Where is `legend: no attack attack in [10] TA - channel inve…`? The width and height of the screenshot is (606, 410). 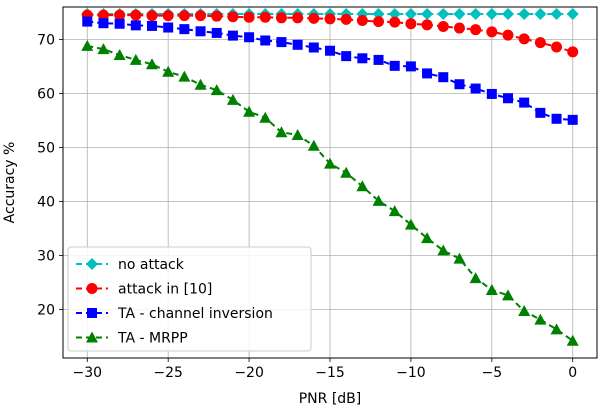
legend: no attack attack in [10] TA - channel inve… is located at coordinates (189, 299).